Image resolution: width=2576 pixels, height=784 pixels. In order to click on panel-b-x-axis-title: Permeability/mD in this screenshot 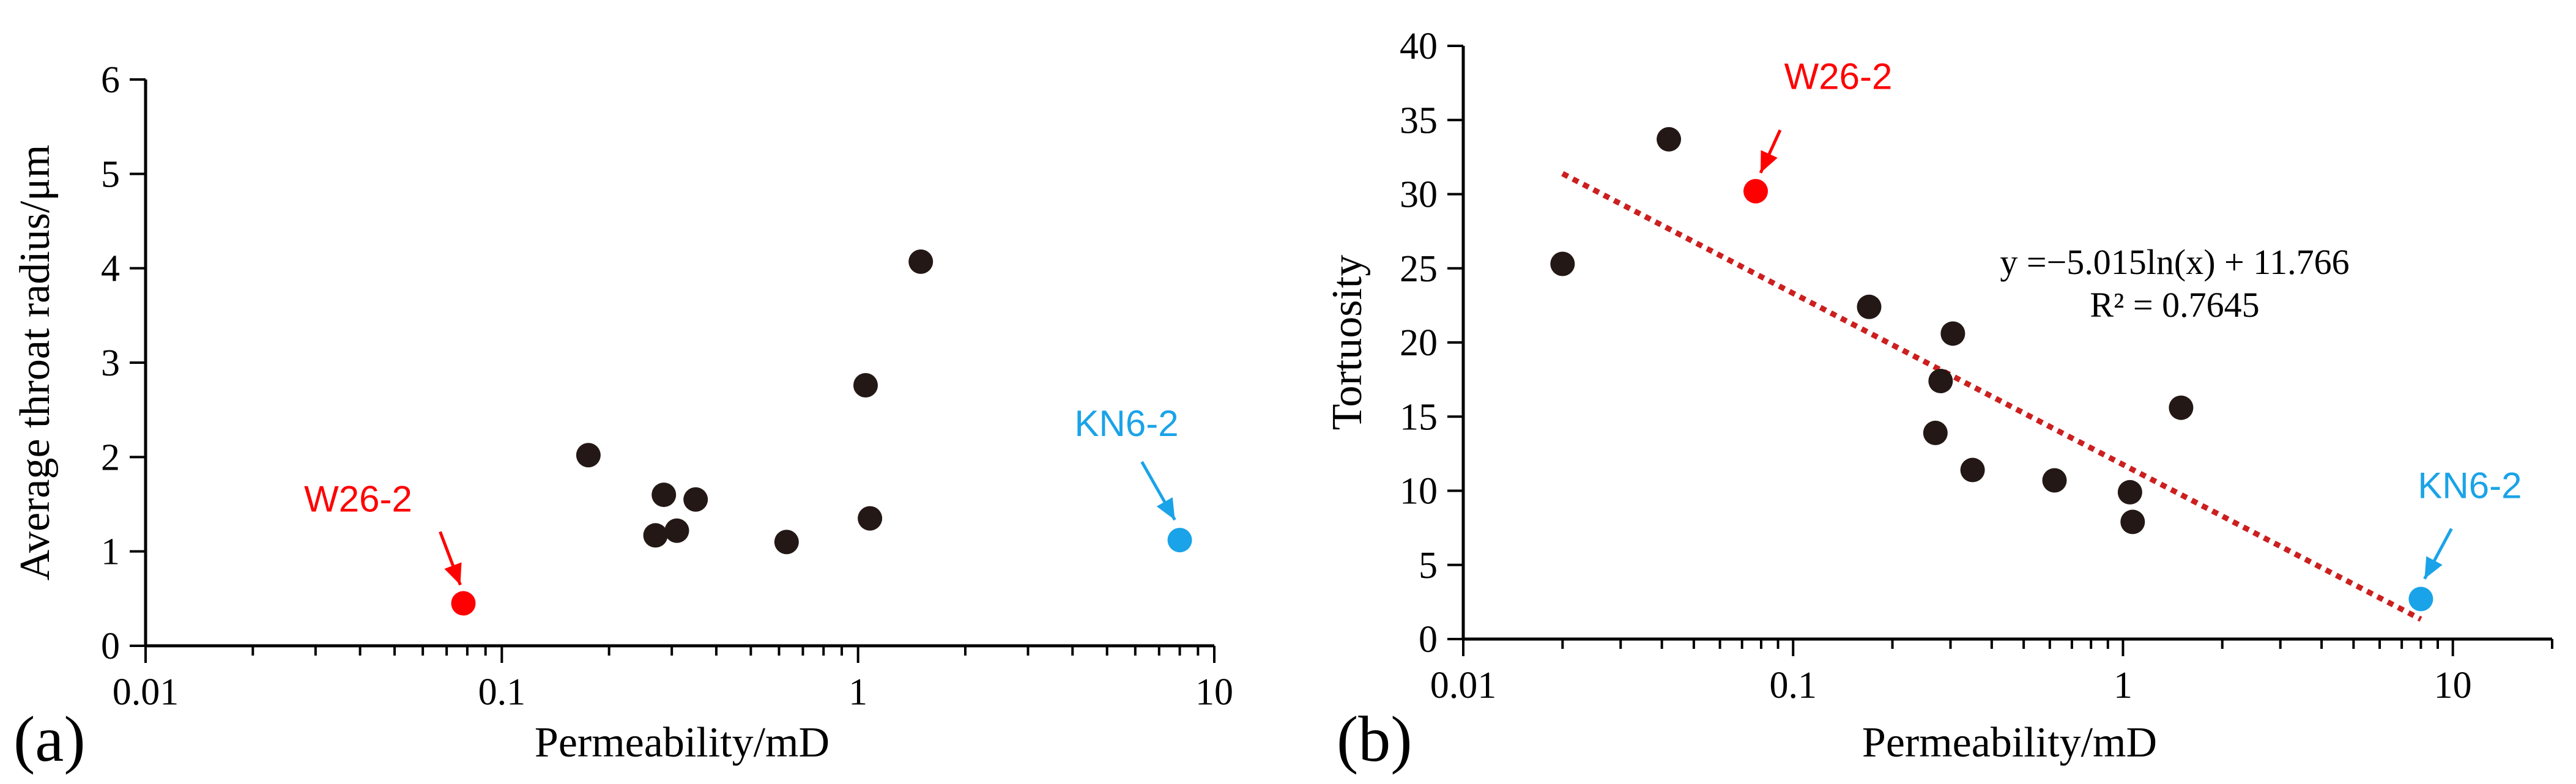, I will do `click(2009, 742)`.